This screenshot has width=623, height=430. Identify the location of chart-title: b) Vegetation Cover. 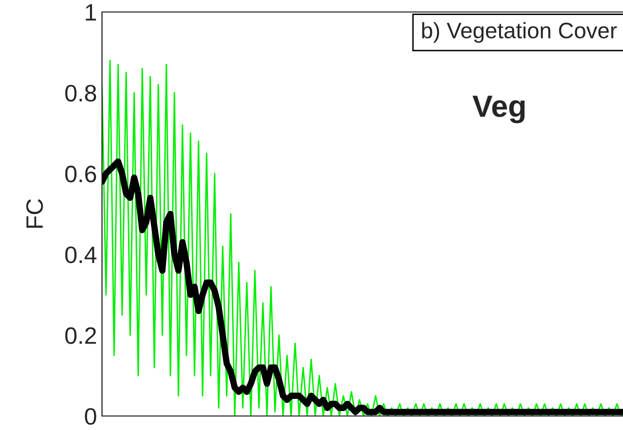
(519, 32).